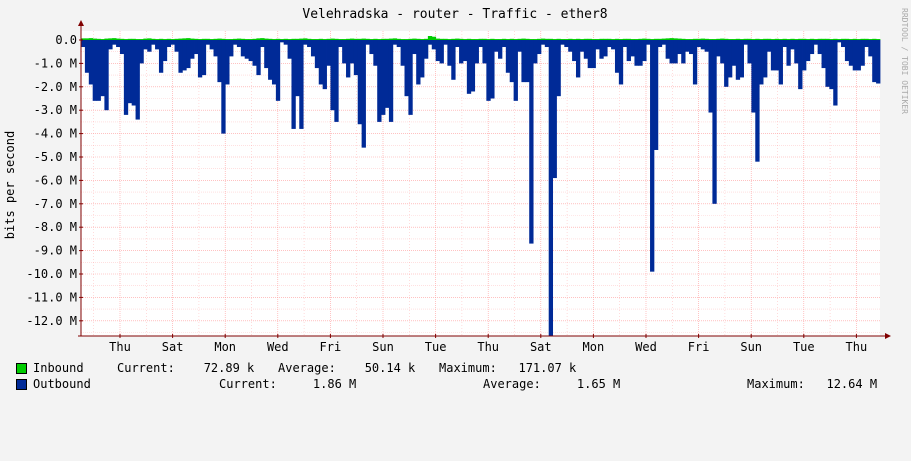 The height and width of the screenshot is (461, 911). Describe the element at coordinates (51, 321) in the screenshot. I see `y-tick-label: -12.0 M` at that location.